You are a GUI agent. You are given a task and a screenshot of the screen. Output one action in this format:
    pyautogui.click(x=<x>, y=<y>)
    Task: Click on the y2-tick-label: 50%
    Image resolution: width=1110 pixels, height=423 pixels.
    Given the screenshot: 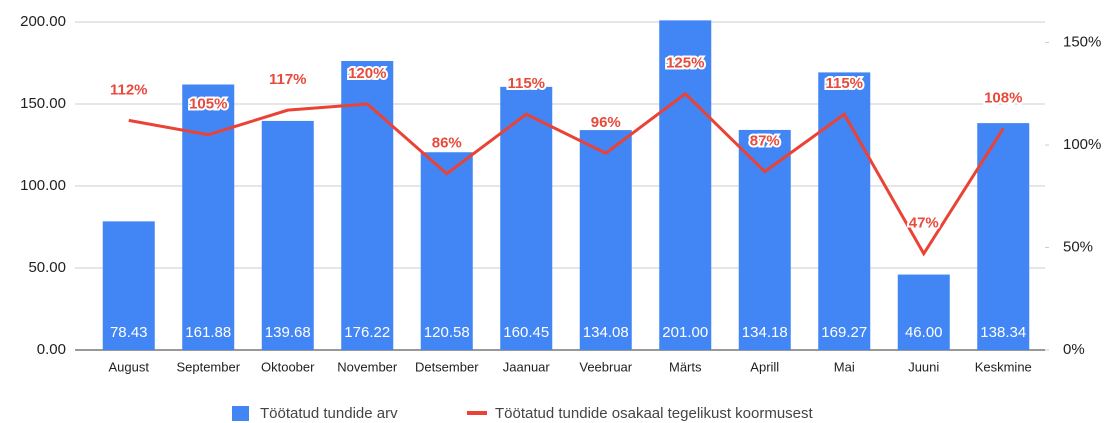 What is the action you would take?
    pyautogui.click(x=1078, y=246)
    